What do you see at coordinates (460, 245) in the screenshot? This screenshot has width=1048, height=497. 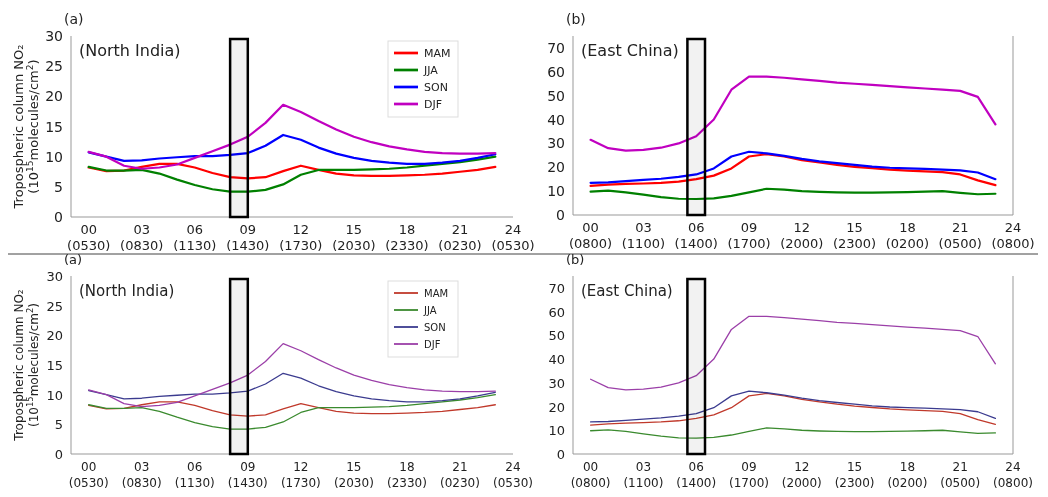 I see `text: (0230)` at bounding box center [460, 245].